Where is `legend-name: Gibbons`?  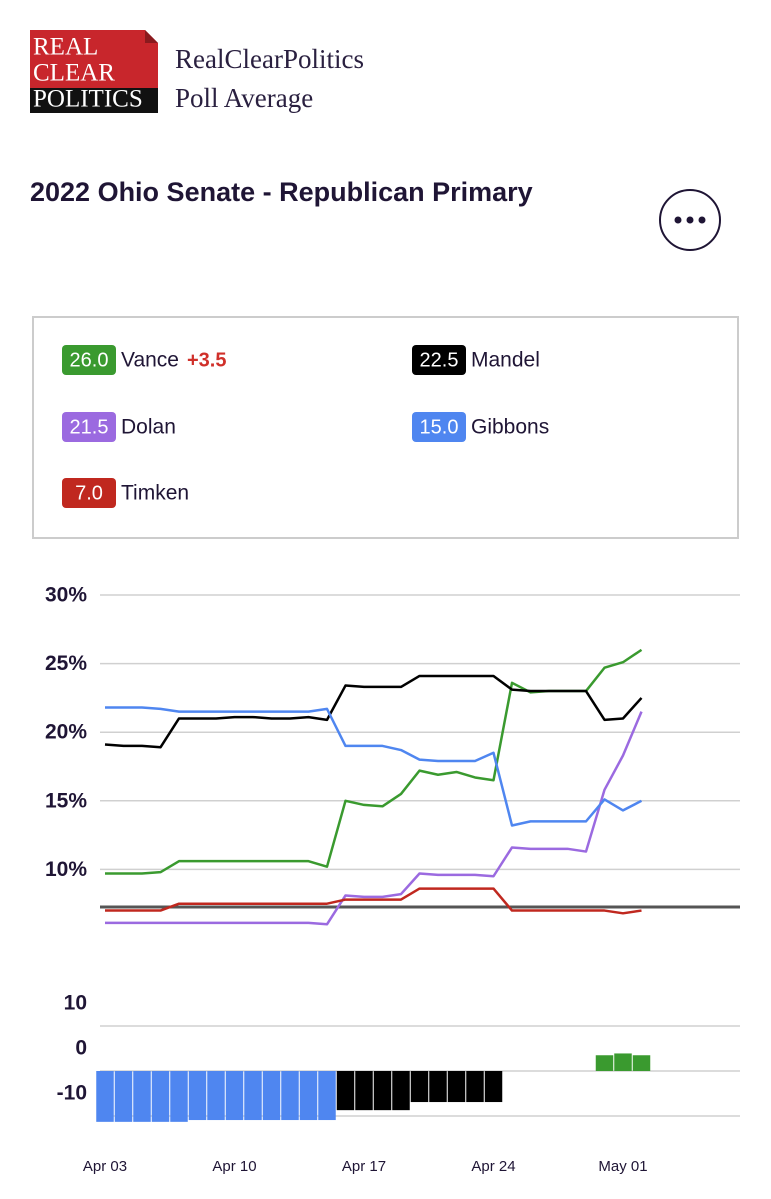
legend-name: Gibbons is located at coordinates (510, 427).